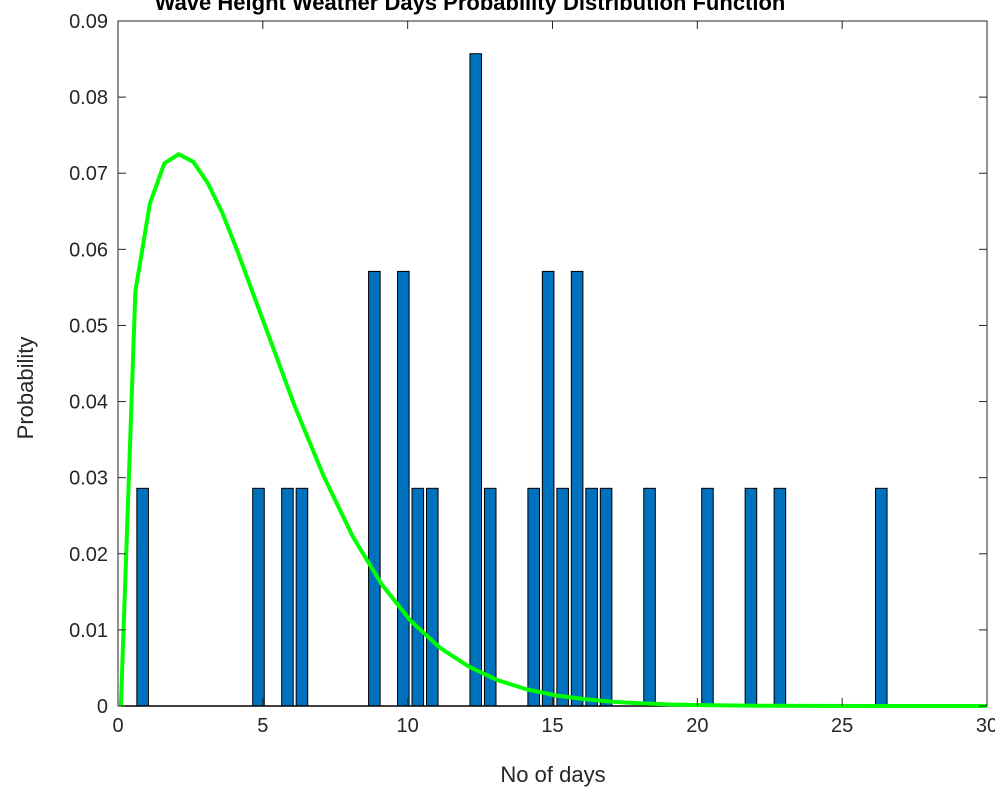 Image resolution: width=995 pixels, height=791 pixels. Describe the element at coordinates (697, 726) in the screenshot. I see `x-tick-label: 20` at that location.